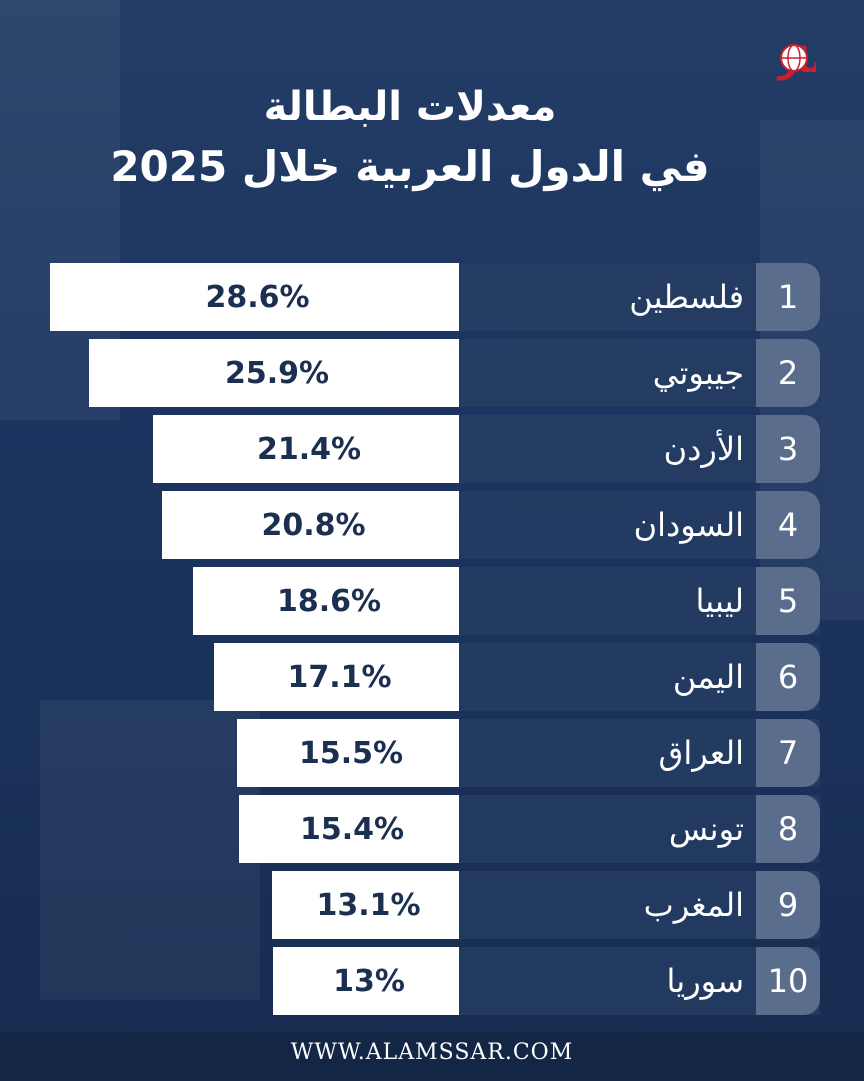 The image size is (864, 1081). I want to click on rank-number: 10, so click(788, 981).